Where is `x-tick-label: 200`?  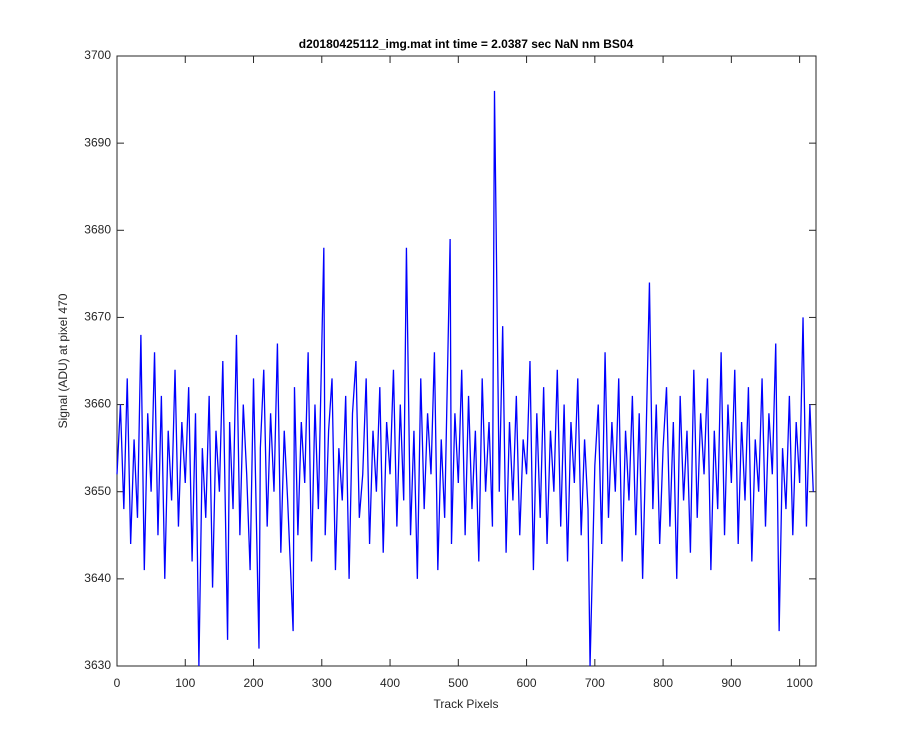
x-tick-label: 200 is located at coordinates (254, 683).